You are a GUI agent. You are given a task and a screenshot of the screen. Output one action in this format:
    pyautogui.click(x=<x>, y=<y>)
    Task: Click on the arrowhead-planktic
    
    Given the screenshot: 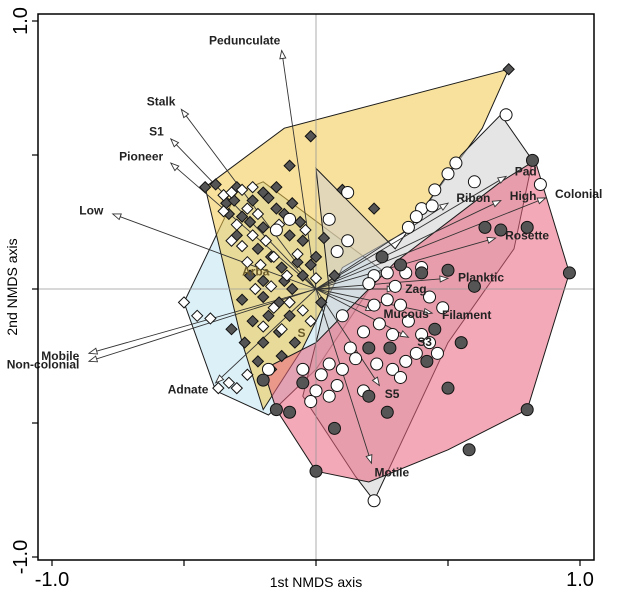 What is the action you would take?
    pyautogui.click(x=444, y=279)
    